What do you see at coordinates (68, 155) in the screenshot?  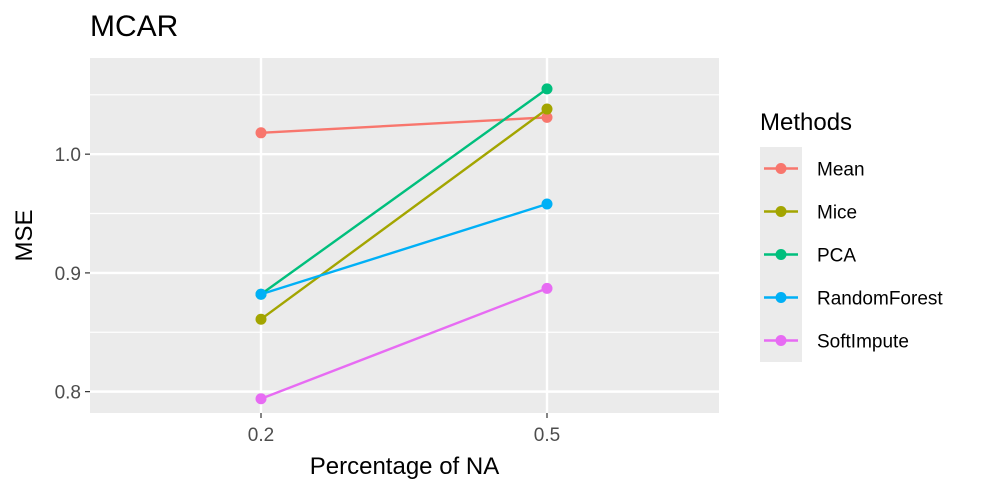 I see `y-tick-label: 1.0` at bounding box center [68, 155].